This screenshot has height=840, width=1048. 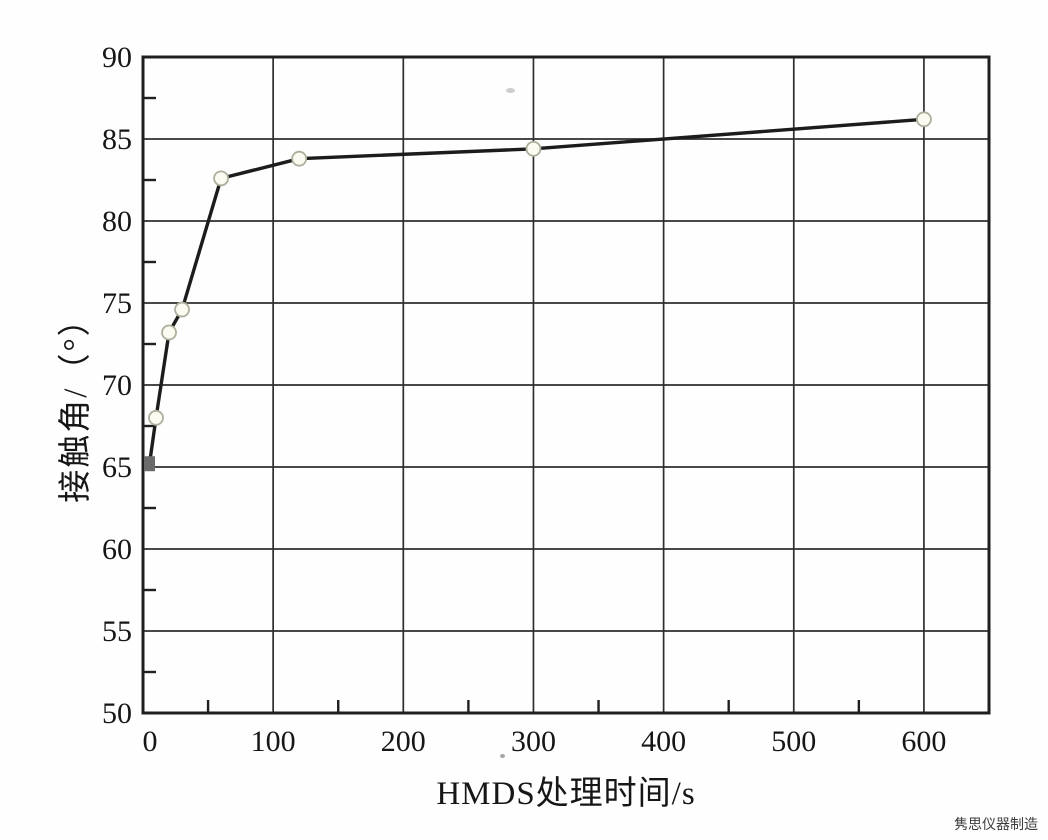 What do you see at coordinates (150, 464) in the screenshot?
I see `data-point-filled` at bounding box center [150, 464].